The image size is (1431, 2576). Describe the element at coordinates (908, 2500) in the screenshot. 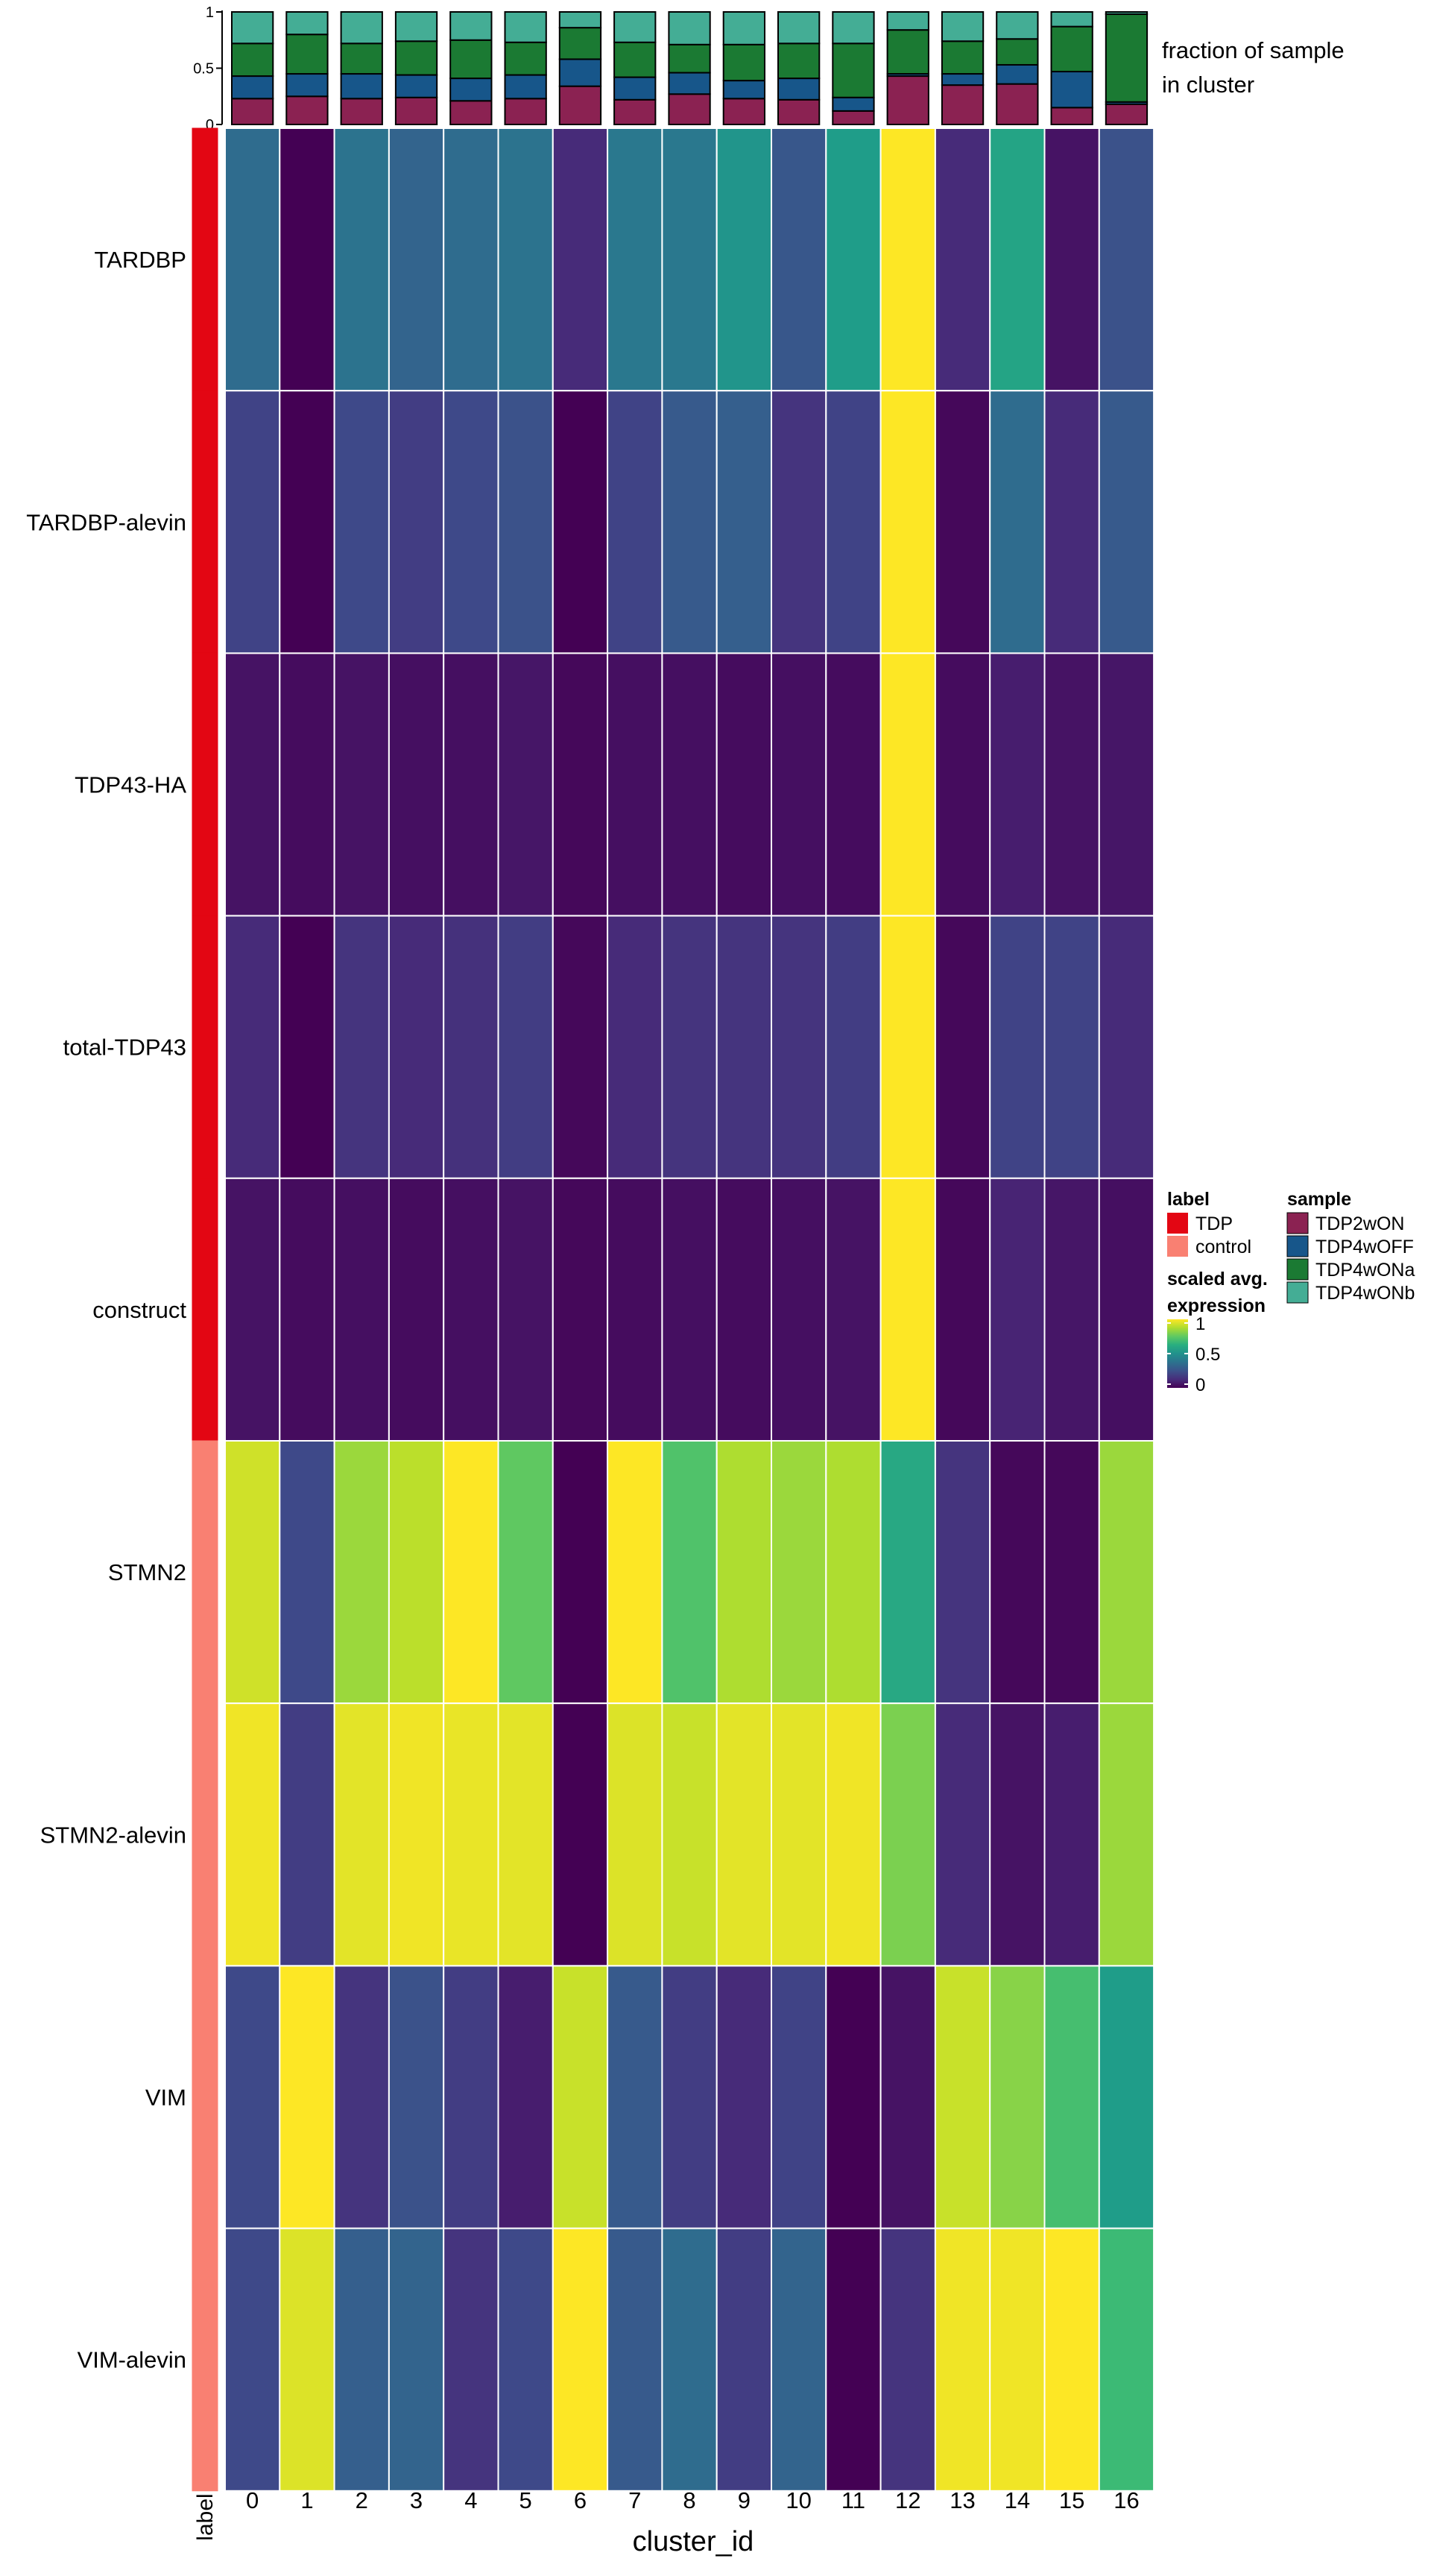

I see `column-label-12: 12` at that location.